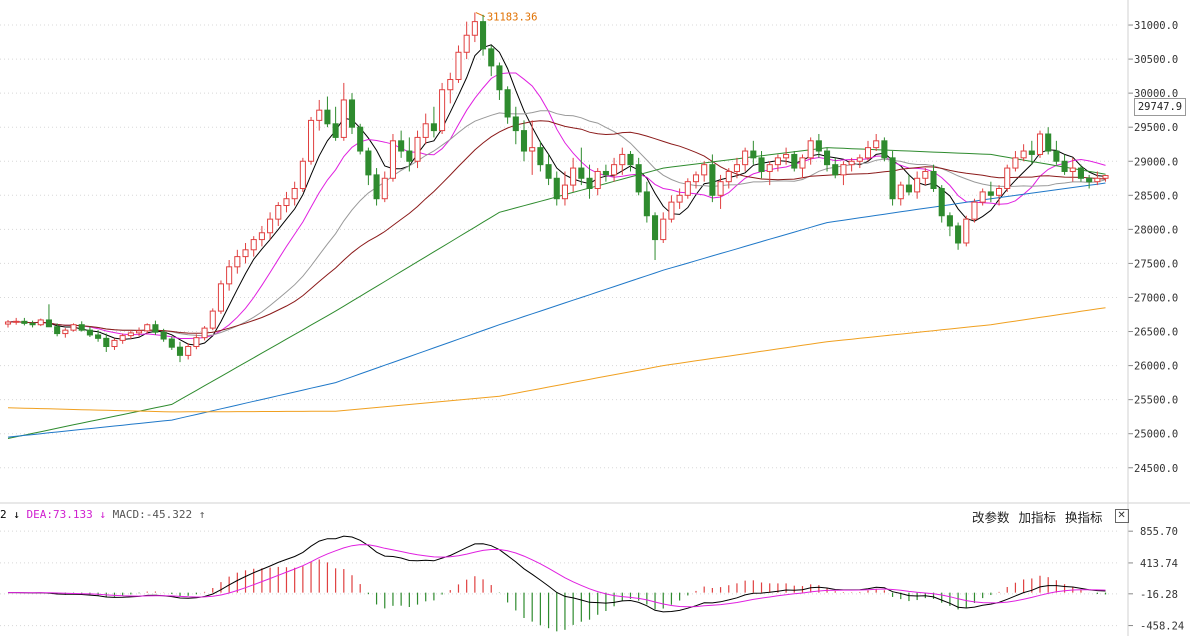  I want to click on add-indicator-button: 加指标, so click(1037, 517).